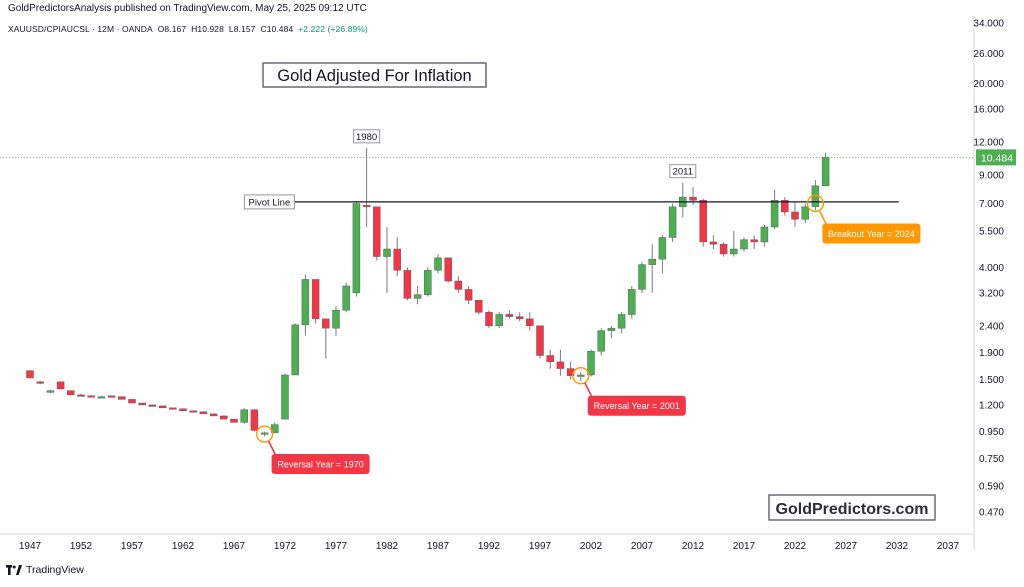 The image size is (1024, 587). Describe the element at coordinates (988, 84) in the screenshot. I see `y-tick-label: 20.000` at that location.